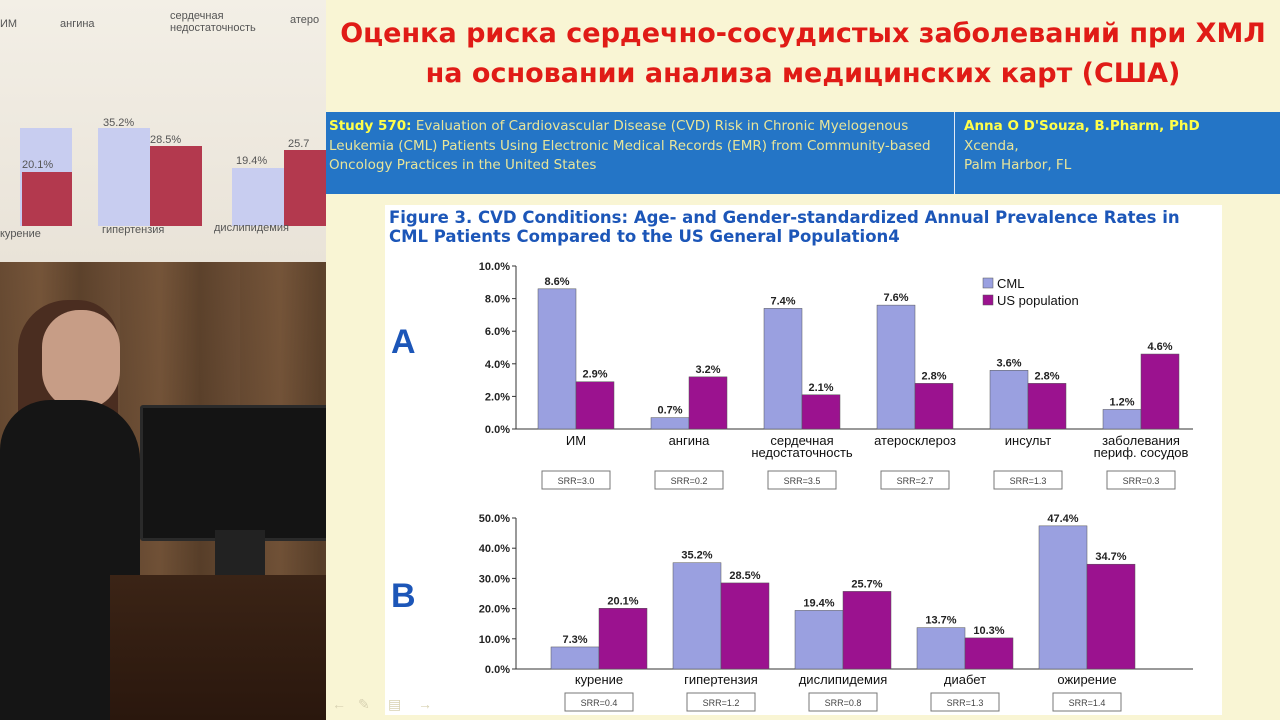 This screenshot has height=720, width=1280. Describe the element at coordinates (77, 24) in the screenshot. I see `bg-label: ангина` at that location.